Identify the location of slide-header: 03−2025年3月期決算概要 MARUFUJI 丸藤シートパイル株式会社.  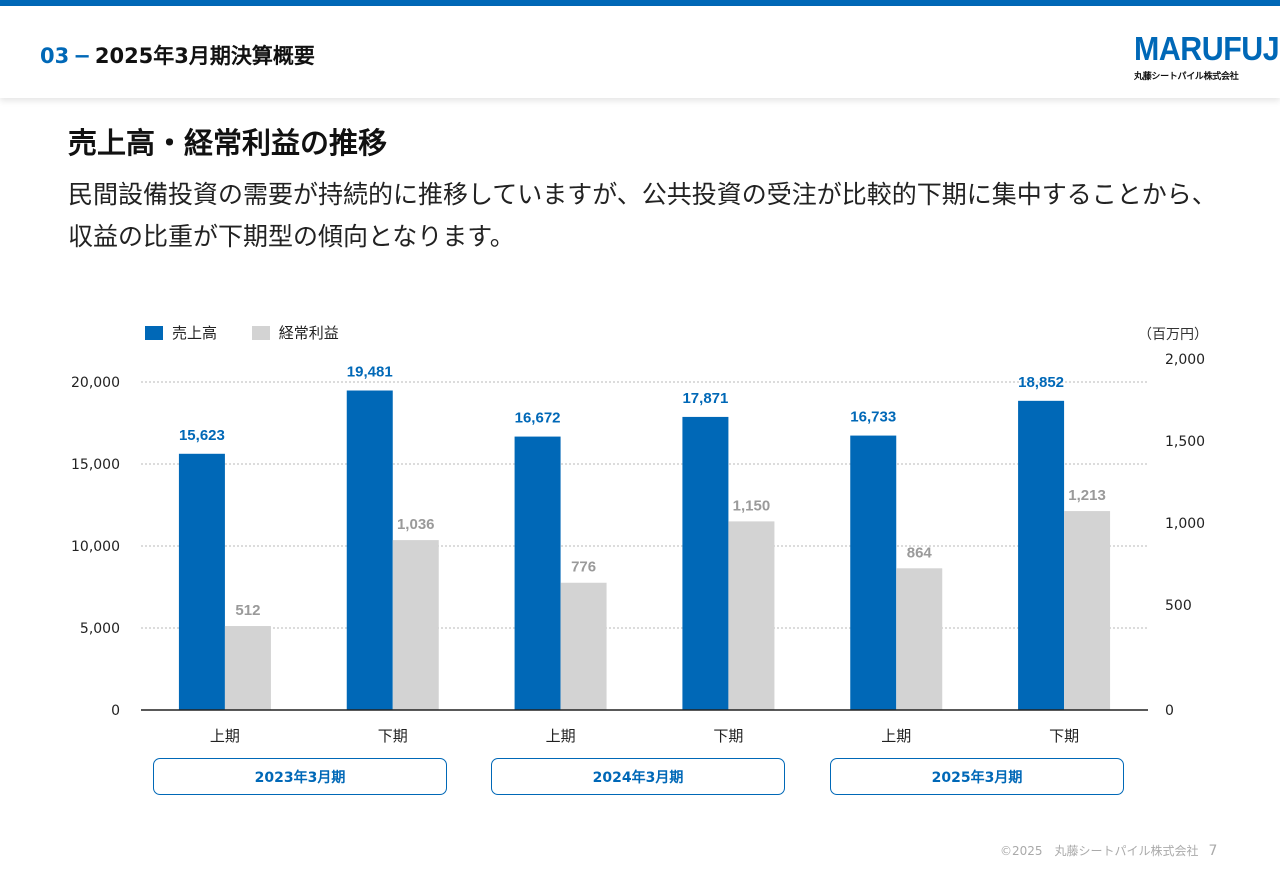
(640, 52).